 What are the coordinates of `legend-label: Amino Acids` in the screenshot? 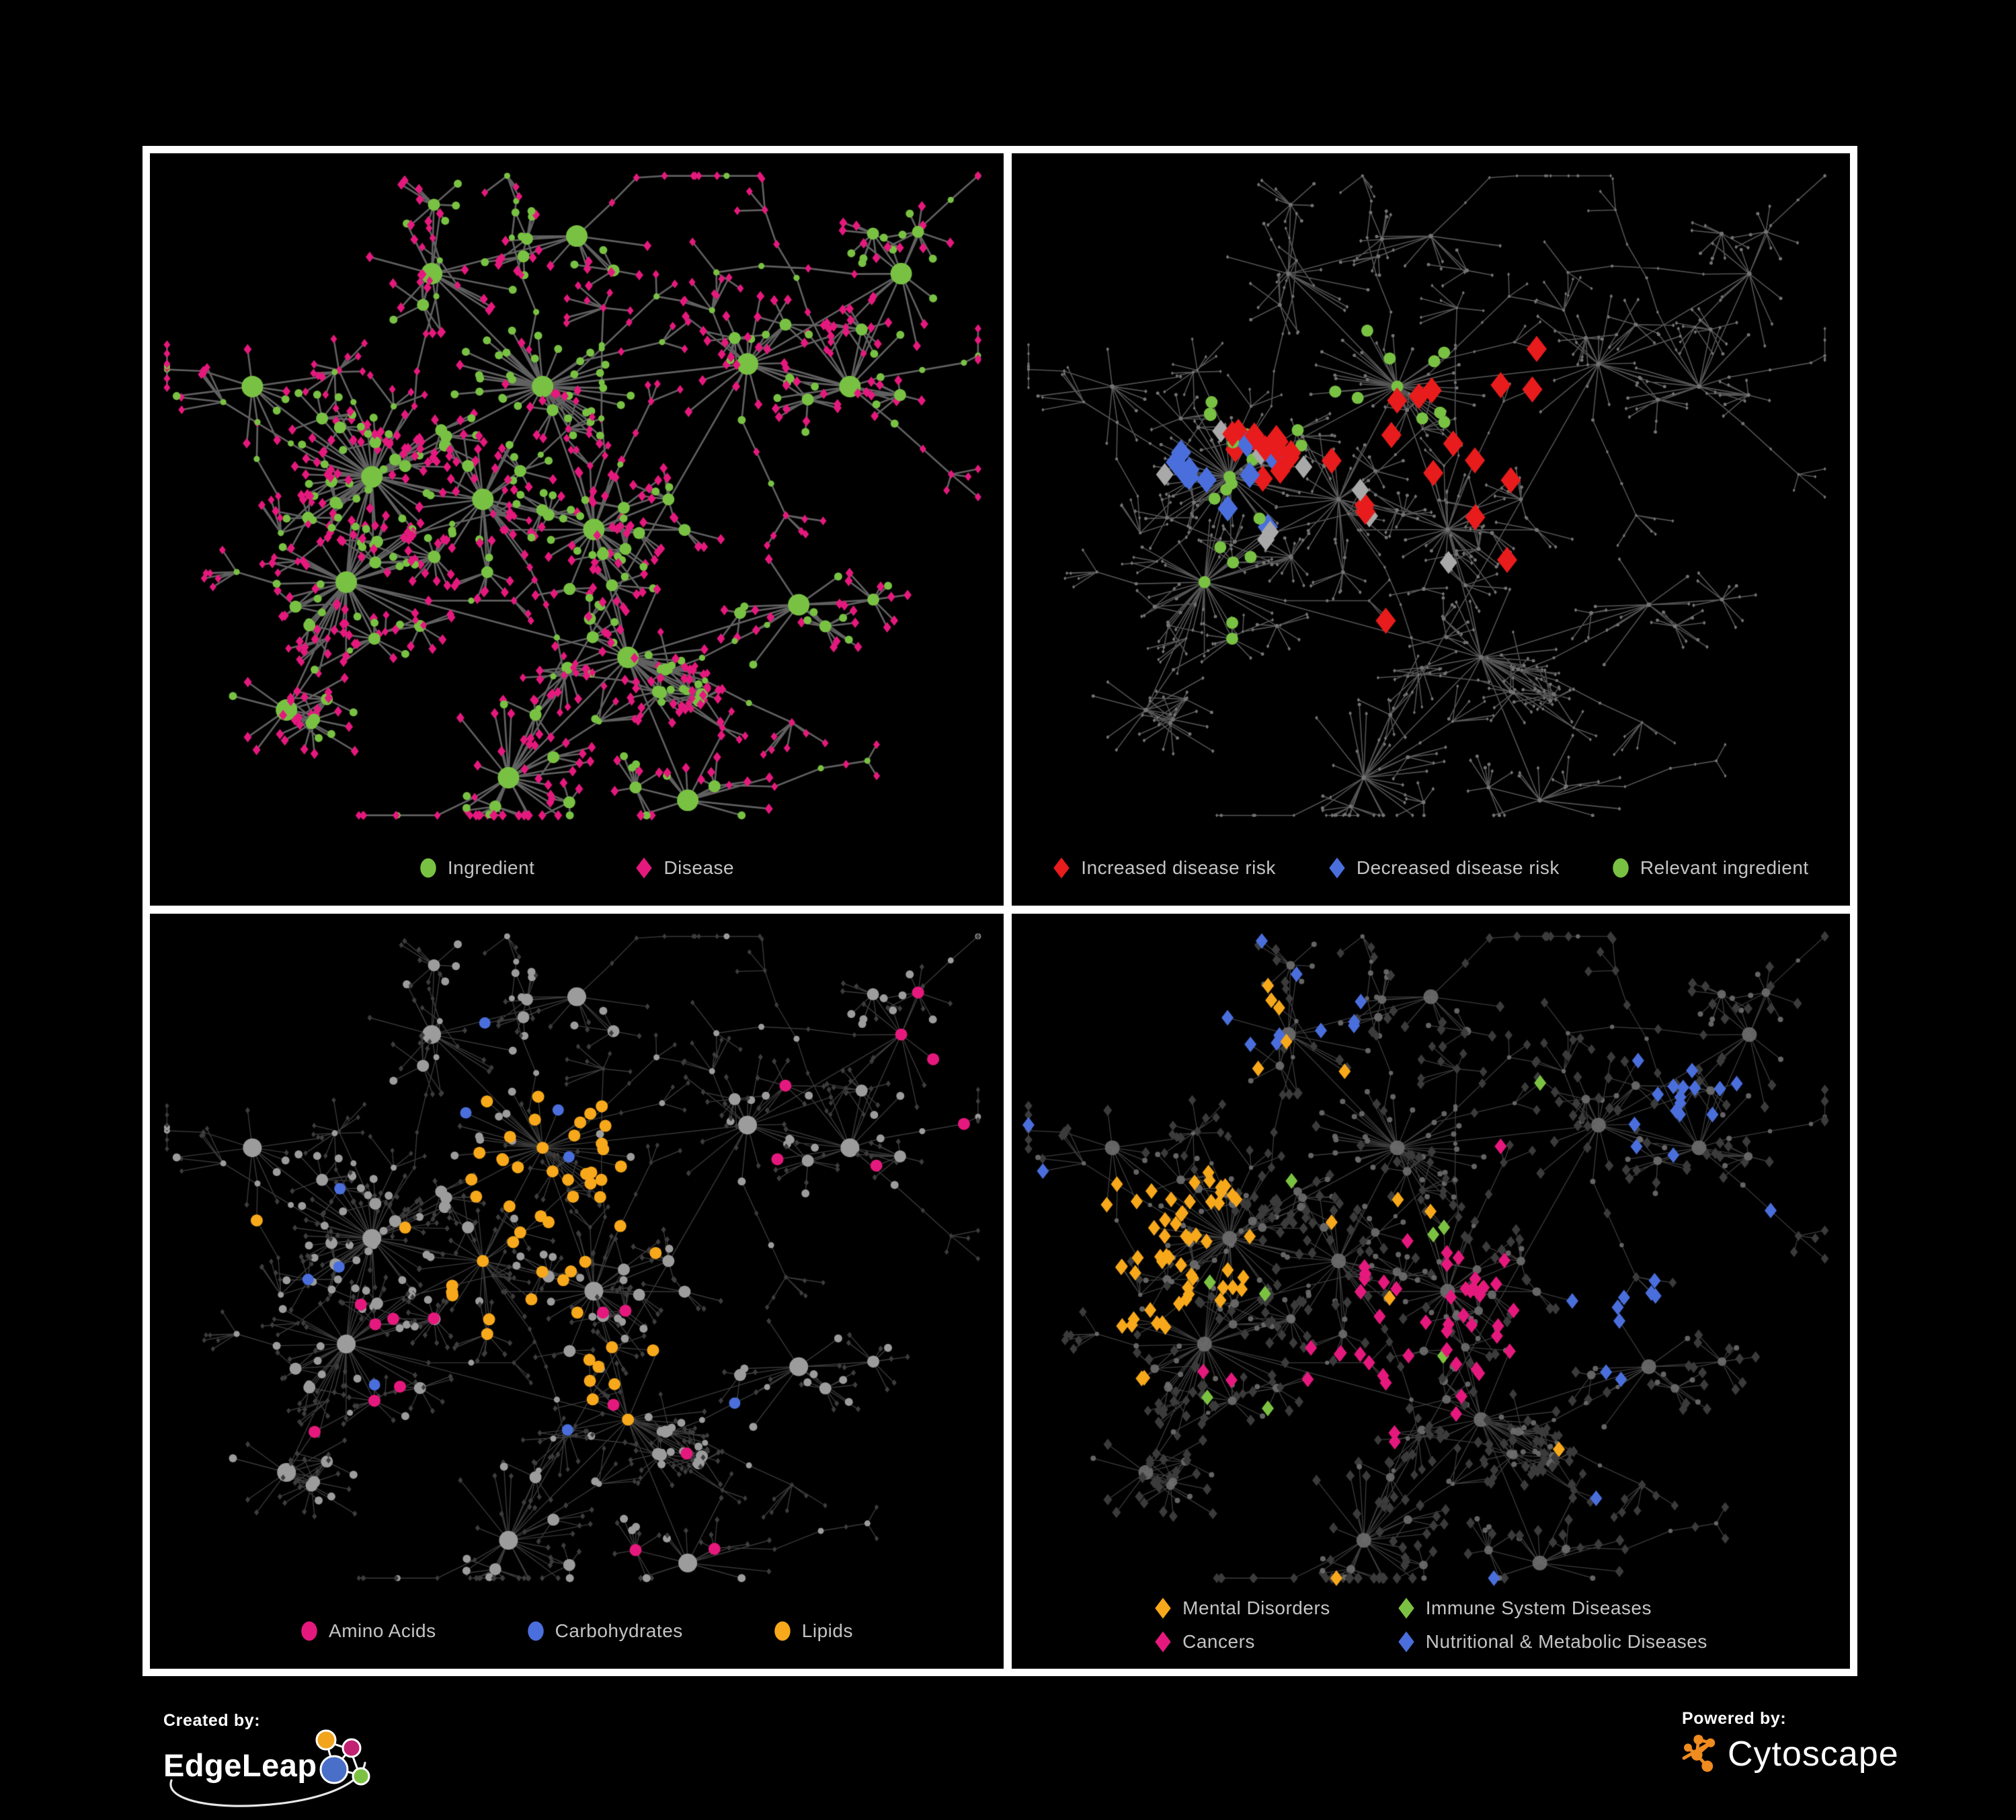 It's located at (382, 1630).